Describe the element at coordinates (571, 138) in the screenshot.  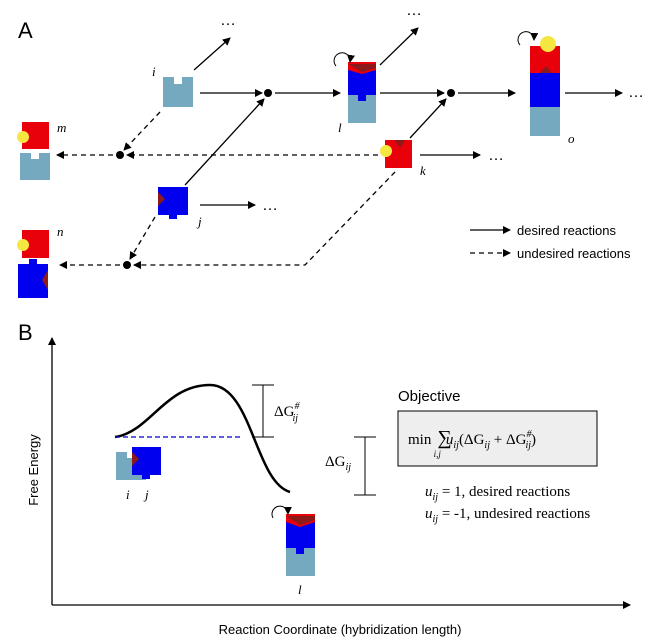
I see `species-label: o` at that location.